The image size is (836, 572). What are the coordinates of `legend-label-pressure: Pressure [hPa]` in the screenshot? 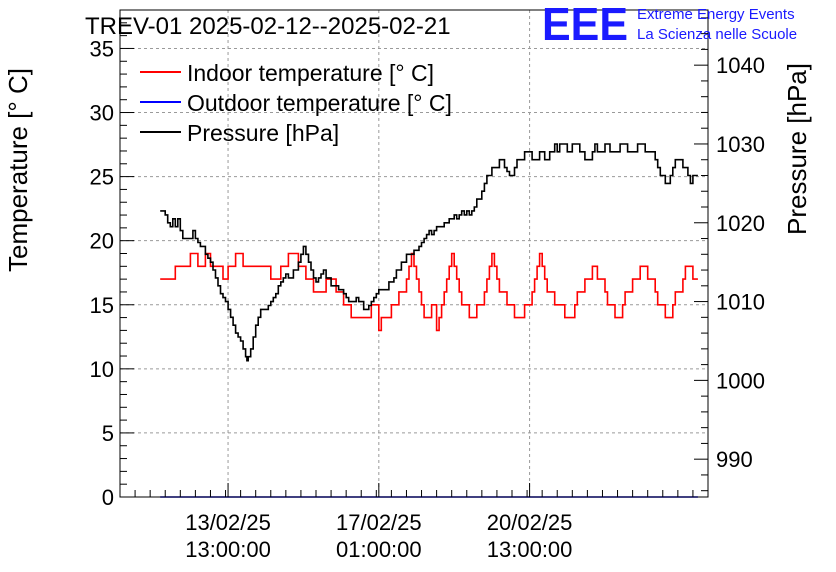 It's located at (263, 133).